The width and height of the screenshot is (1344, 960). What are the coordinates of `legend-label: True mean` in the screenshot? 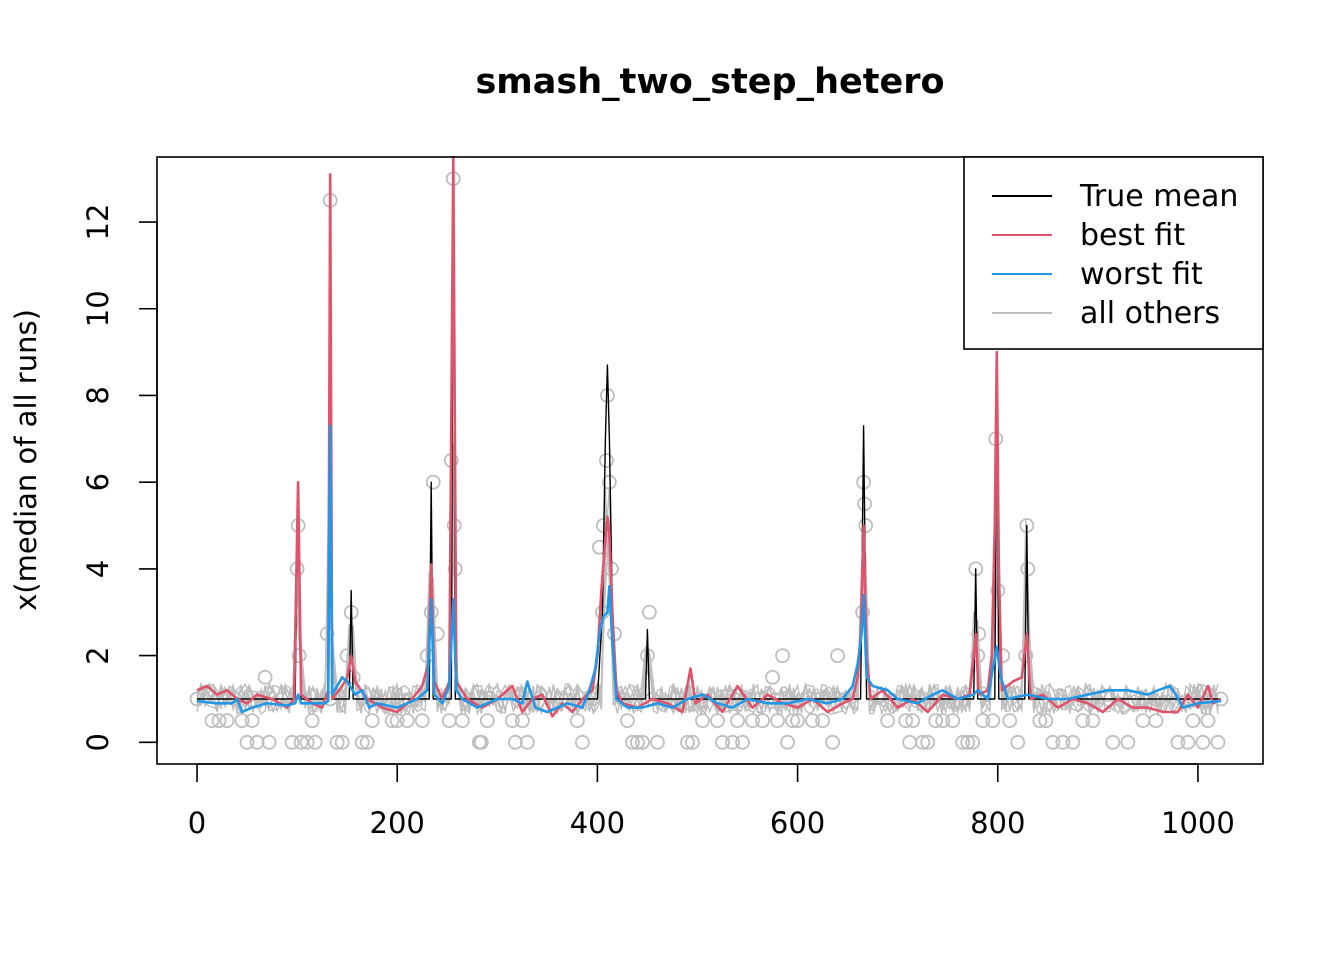 It's located at (1158, 196).